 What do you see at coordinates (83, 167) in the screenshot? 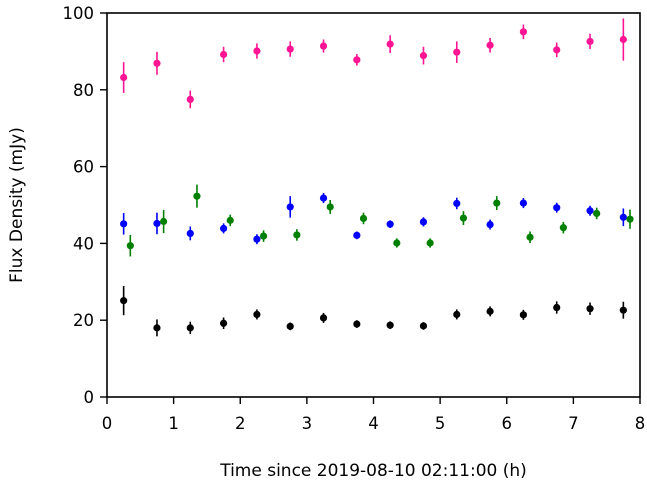
I see `y-tick-label: 60` at bounding box center [83, 167].